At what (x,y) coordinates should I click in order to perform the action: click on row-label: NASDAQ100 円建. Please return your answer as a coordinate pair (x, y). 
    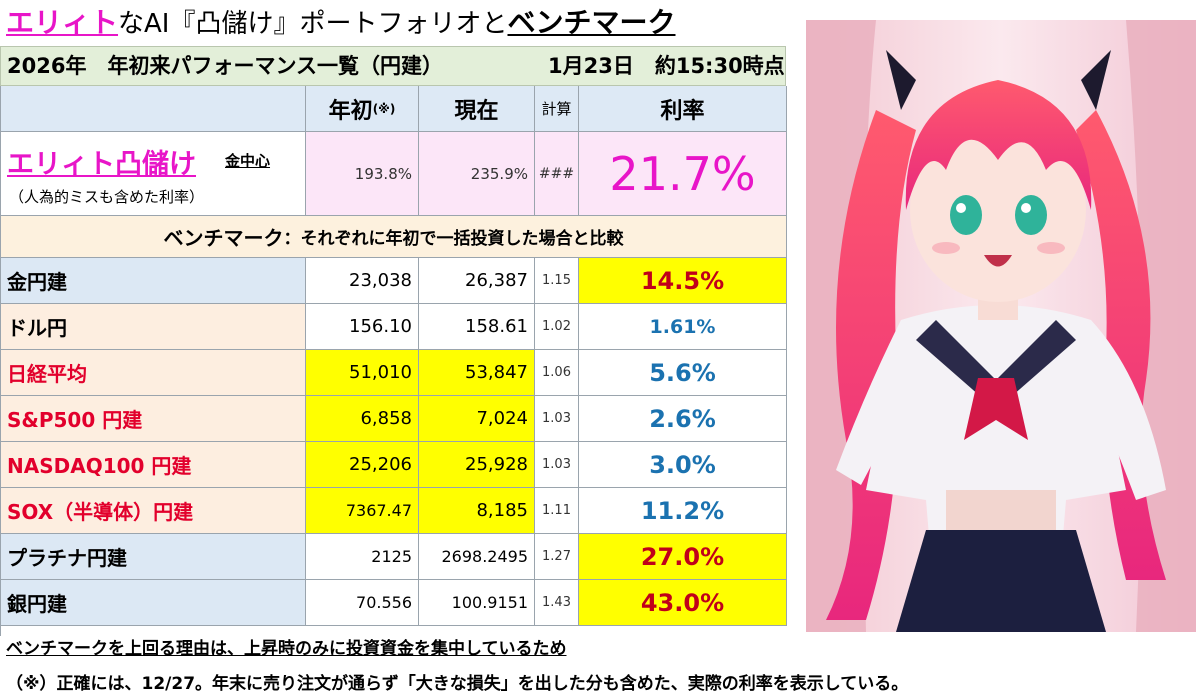
    Looking at the image, I should click on (153, 465).